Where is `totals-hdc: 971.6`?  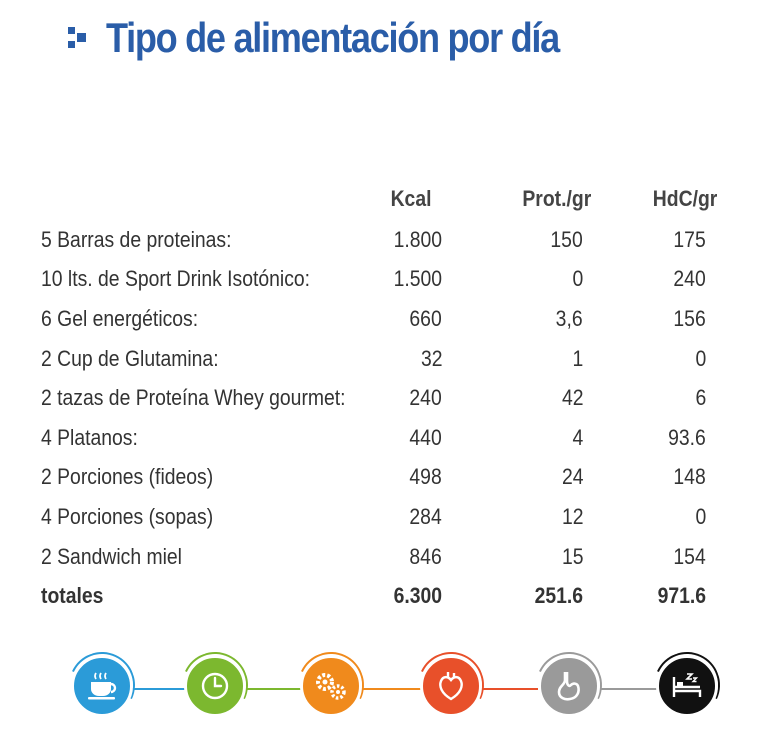 totals-hdc: 971.6 is located at coordinates (681, 596).